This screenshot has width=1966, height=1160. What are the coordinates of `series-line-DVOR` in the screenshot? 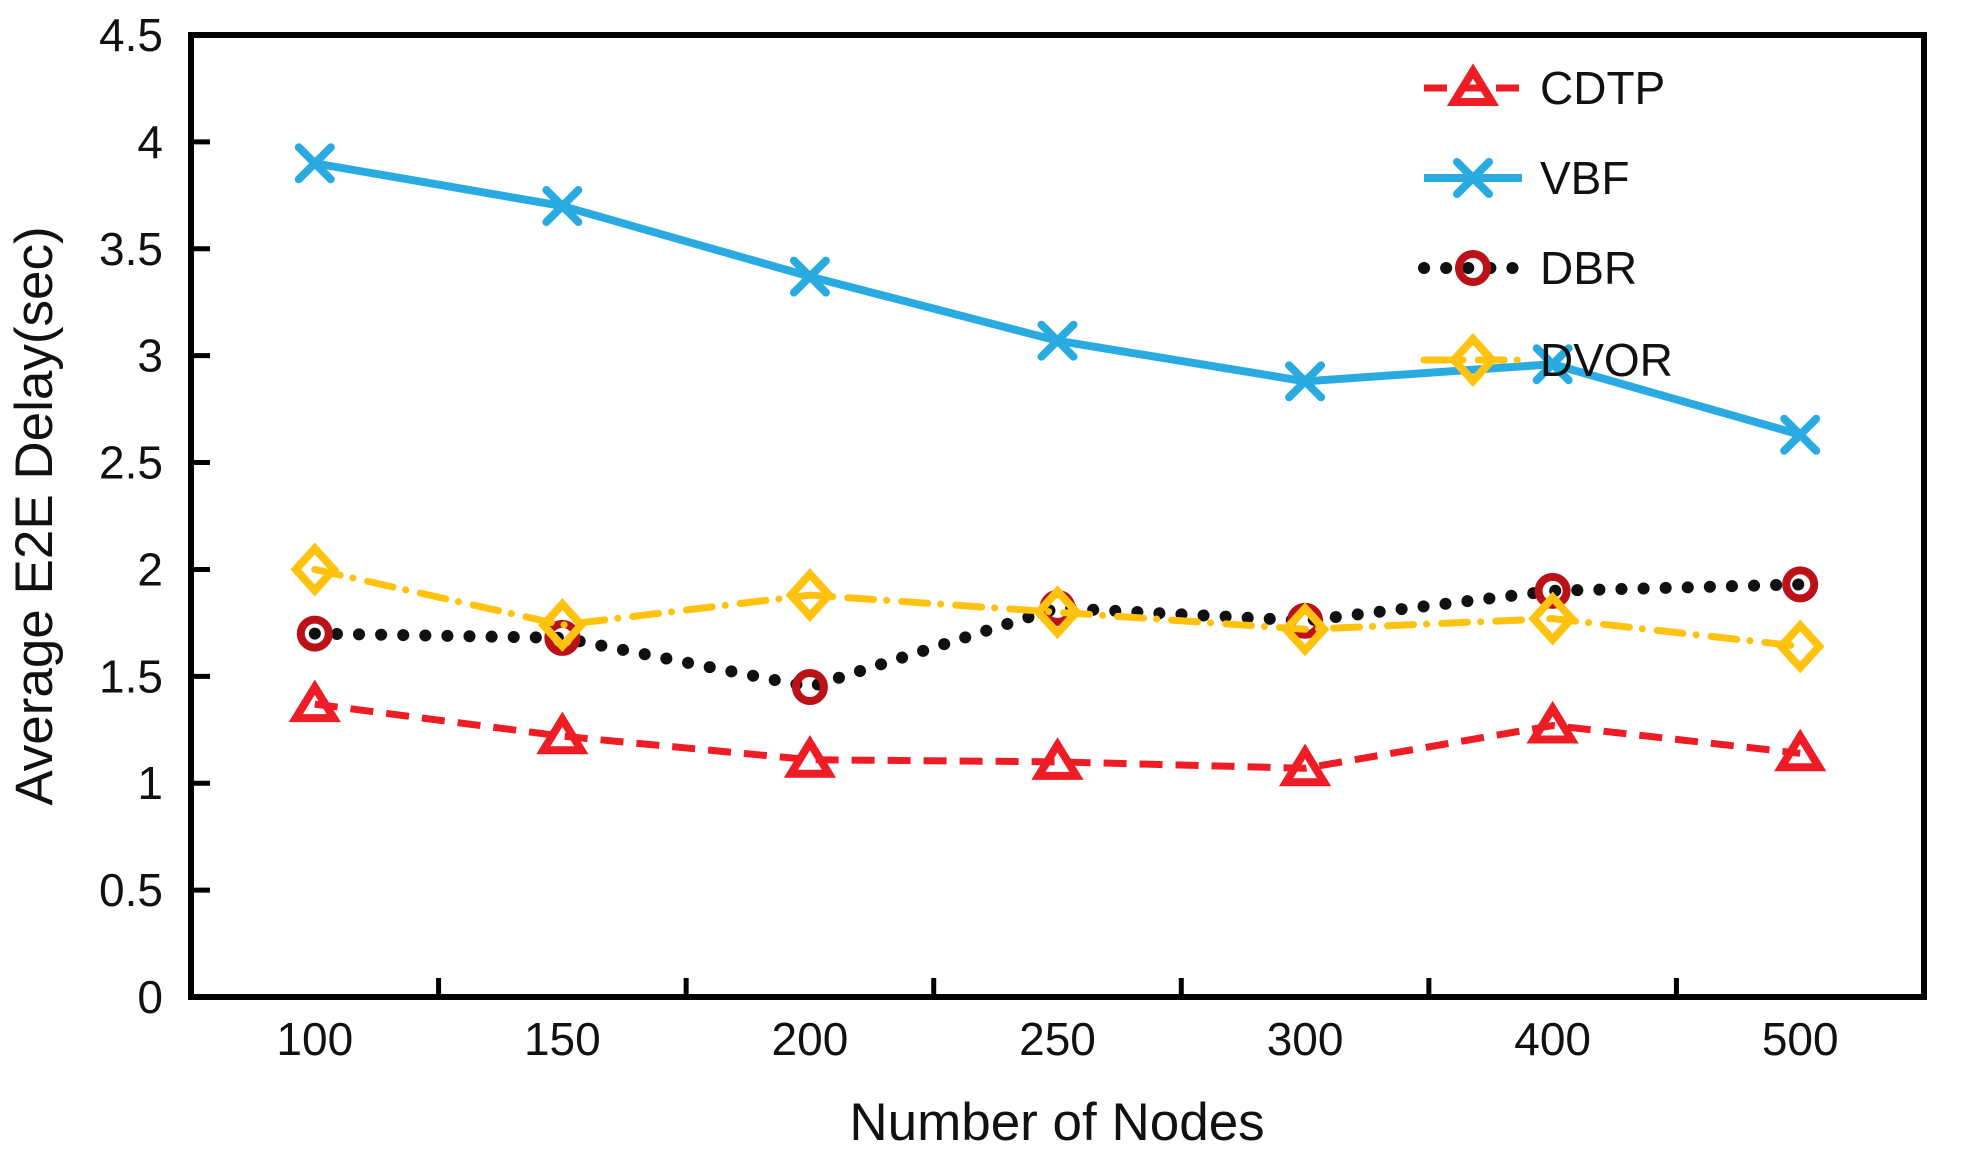 It's located at (1057, 607).